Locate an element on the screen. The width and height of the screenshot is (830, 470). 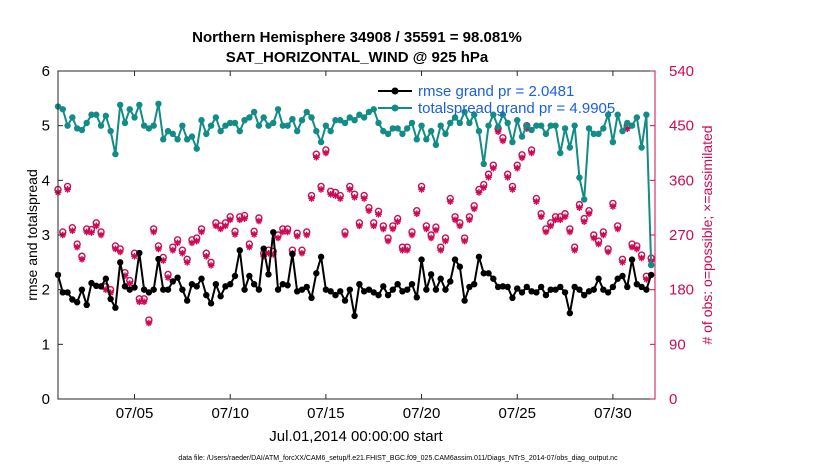
legend-rmse-marker is located at coordinates (395, 91).